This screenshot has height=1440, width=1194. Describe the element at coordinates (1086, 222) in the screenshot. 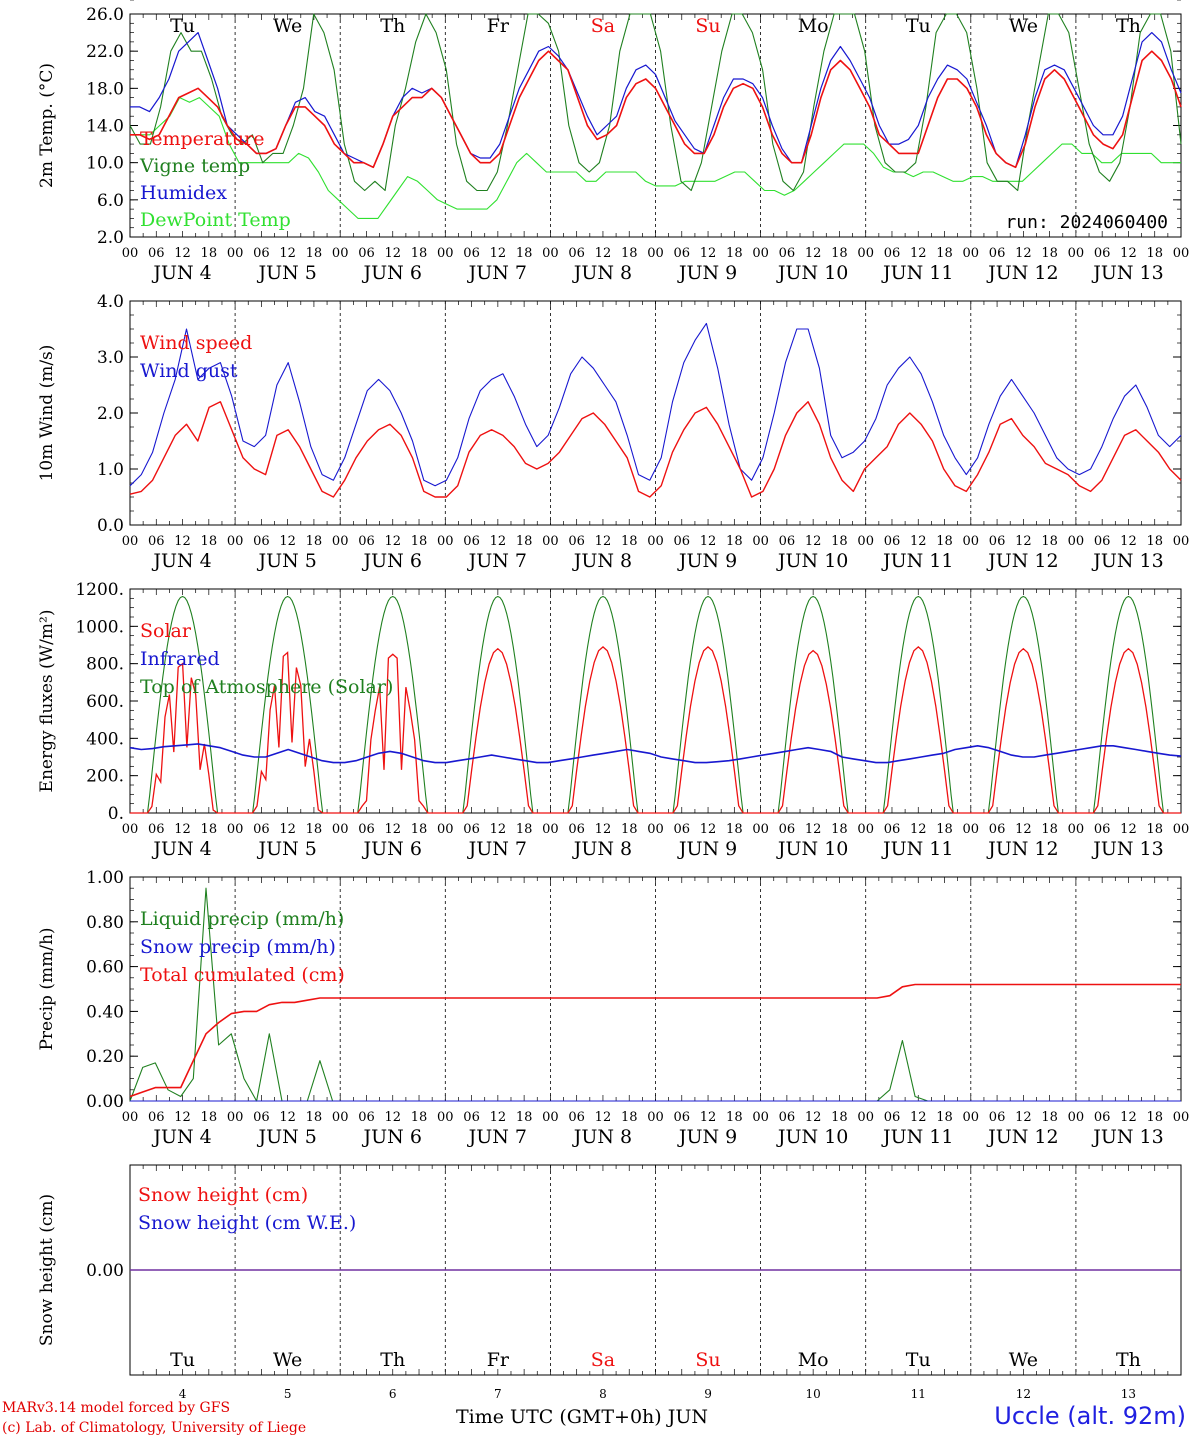

I see `run-label: run: 2024060400` at that location.